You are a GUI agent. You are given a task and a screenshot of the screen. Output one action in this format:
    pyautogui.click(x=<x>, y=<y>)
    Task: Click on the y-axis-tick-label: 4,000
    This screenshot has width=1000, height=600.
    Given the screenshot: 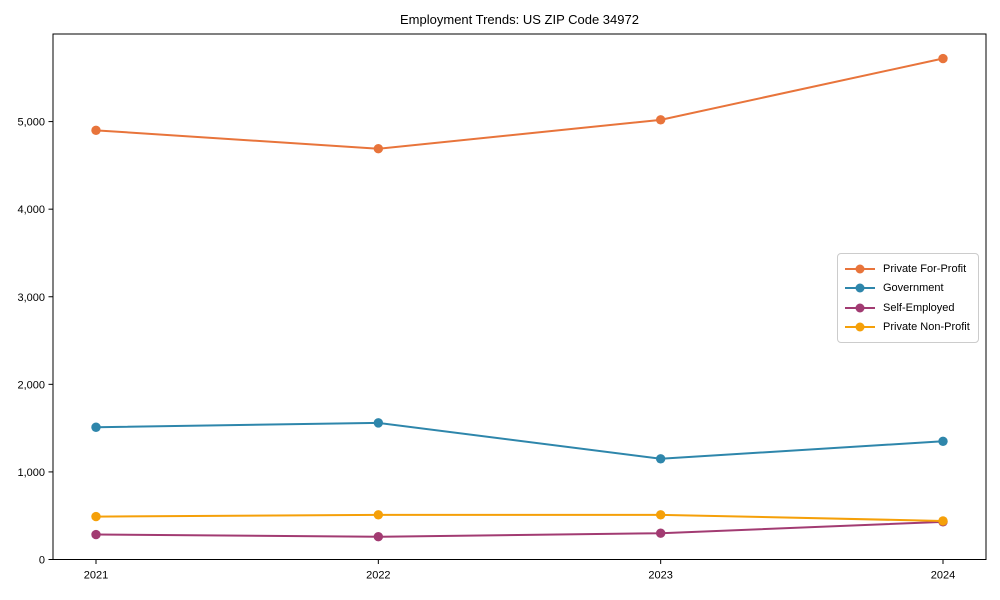 What is the action you would take?
    pyautogui.click(x=31, y=210)
    